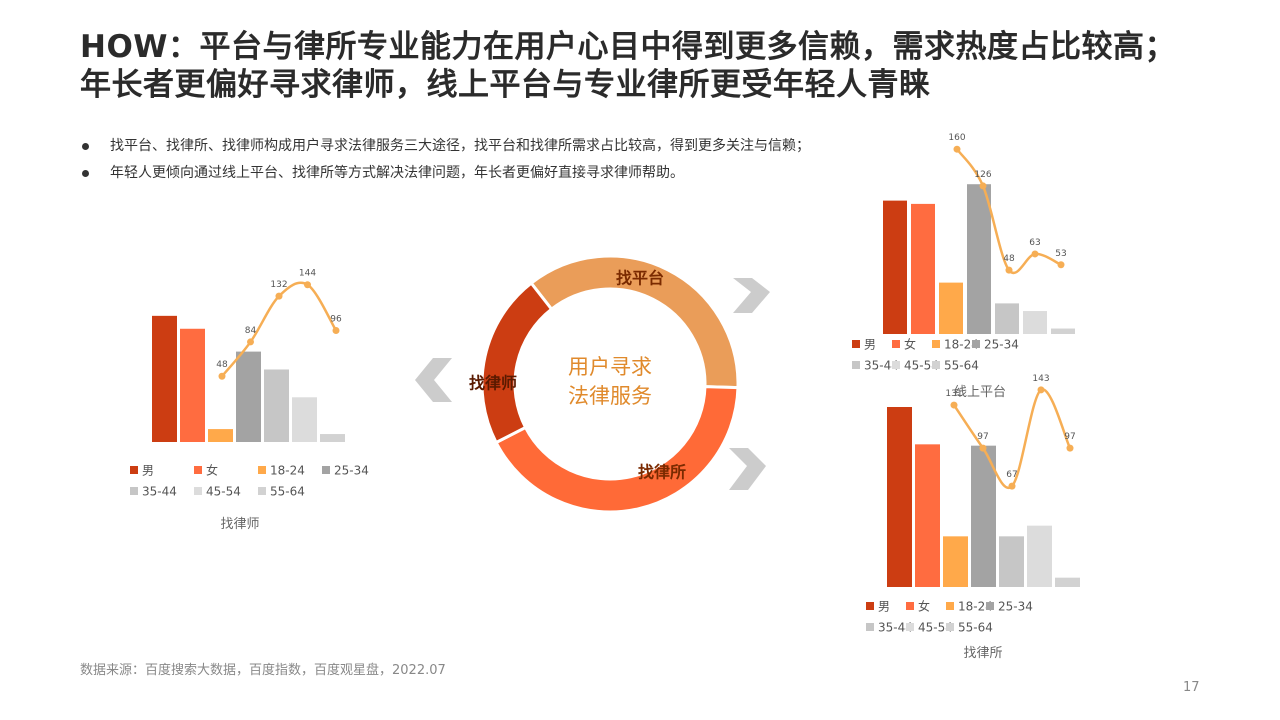  What do you see at coordinates (1034, 243) in the screenshot?
I see `data-label: 63` at bounding box center [1034, 243].